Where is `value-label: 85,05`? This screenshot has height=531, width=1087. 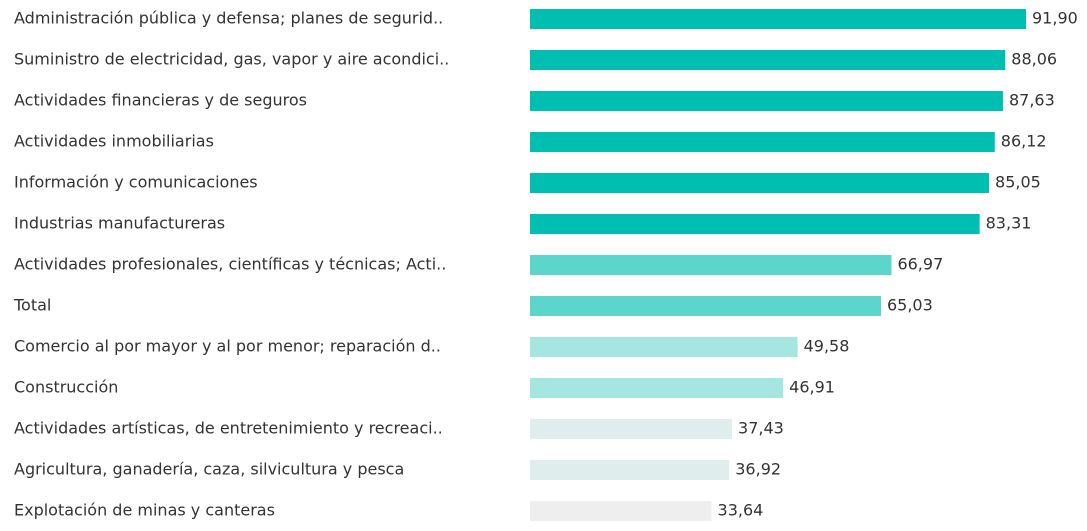
value-label: 85,05 is located at coordinates (1018, 182).